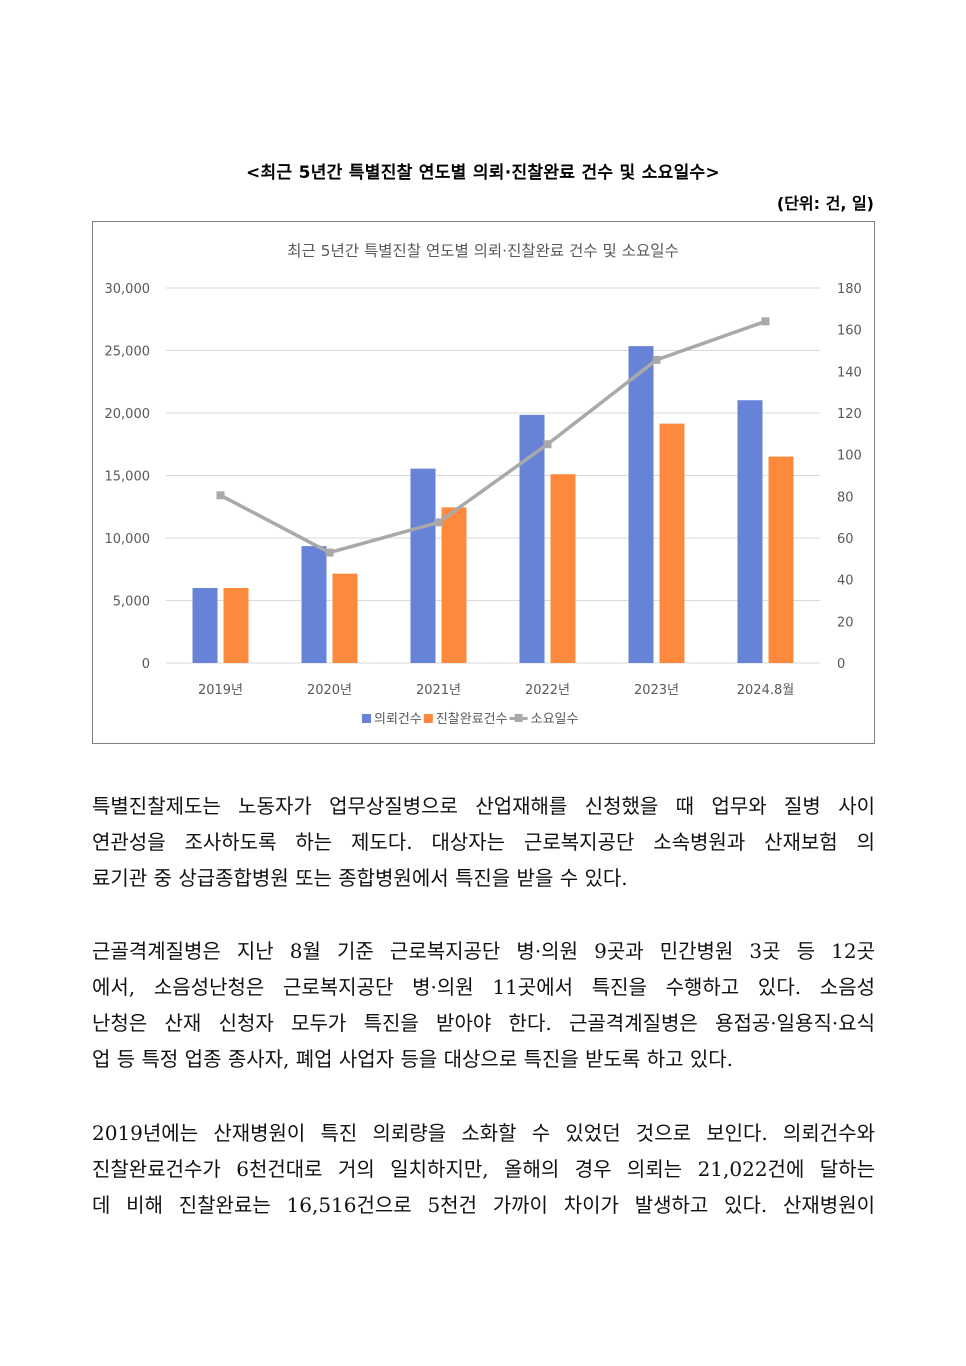 The height and width of the screenshot is (1366, 966). Describe the element at coordinates (472, 719) in the screenshot. I see `legend-label: 진찰완료건수` at that location.